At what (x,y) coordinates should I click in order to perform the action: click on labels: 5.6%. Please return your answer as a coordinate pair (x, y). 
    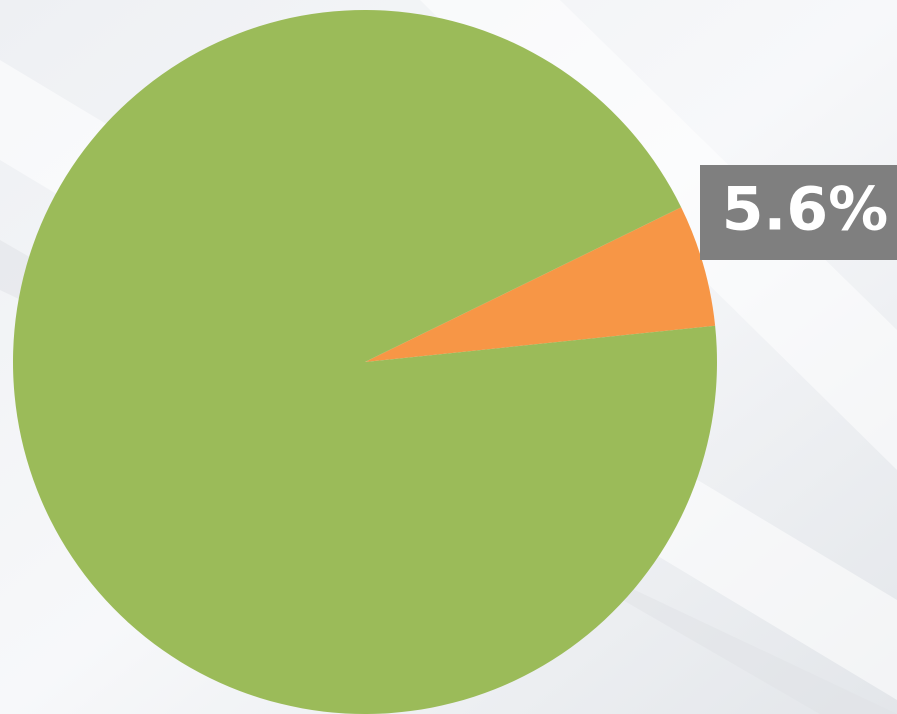
    Looking at the image, I should click on (798, 212).